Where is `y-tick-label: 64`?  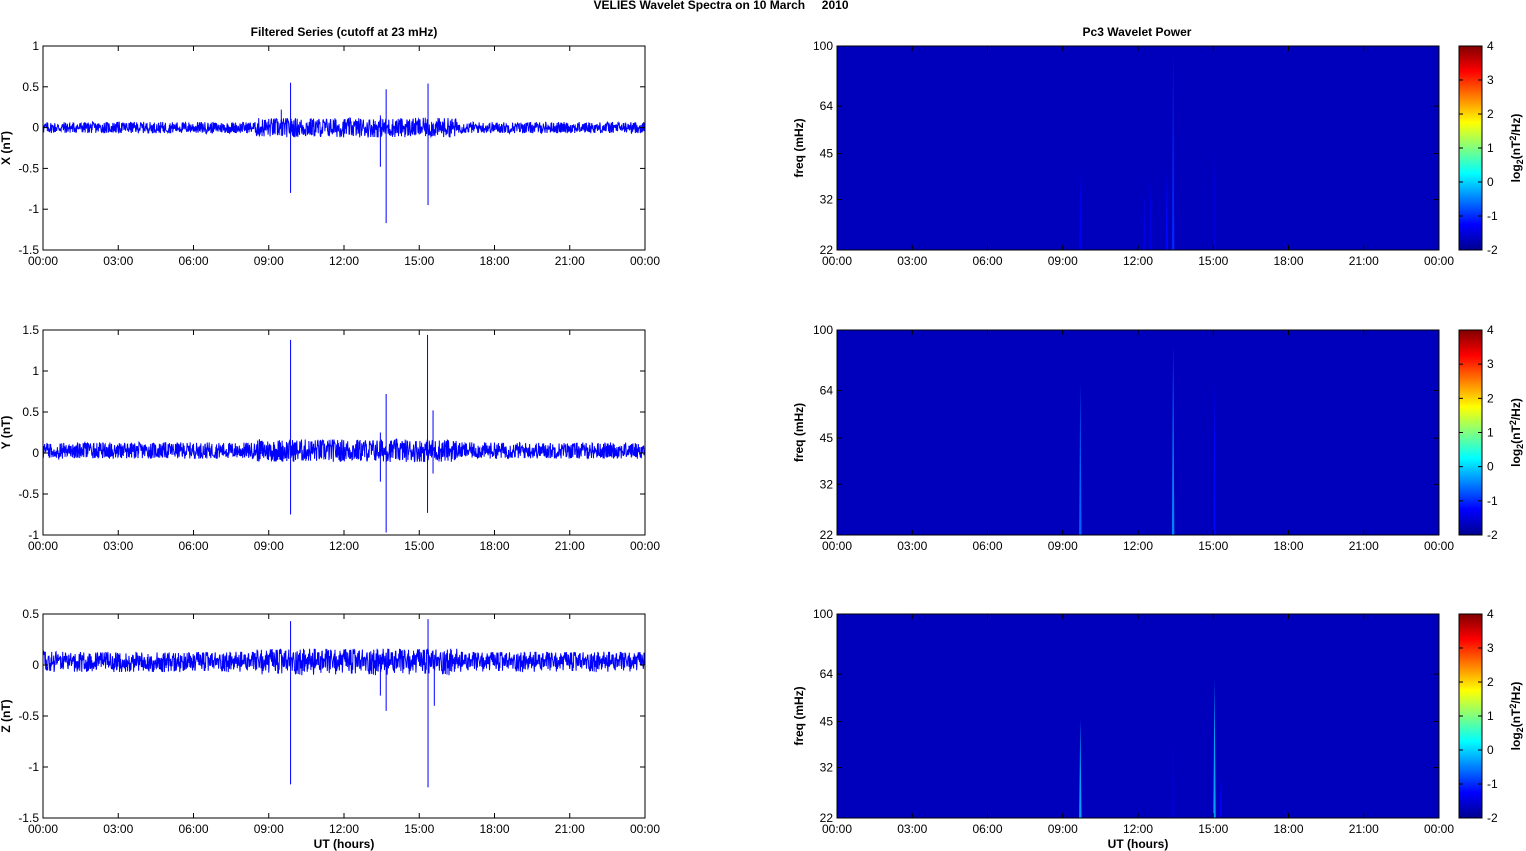
y-tick-label: 64 is located at coordinates (827, 390).